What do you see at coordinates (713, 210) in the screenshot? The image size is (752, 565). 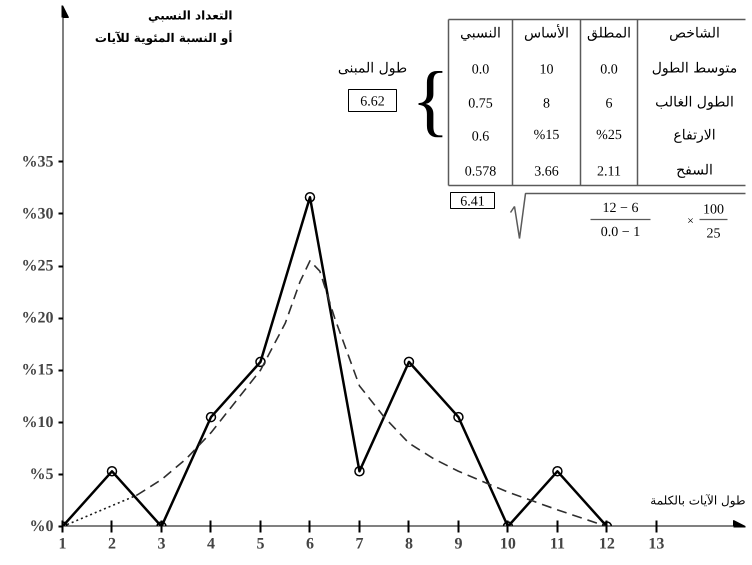 I see `annotation: 100` at bounding box center [713, 210].